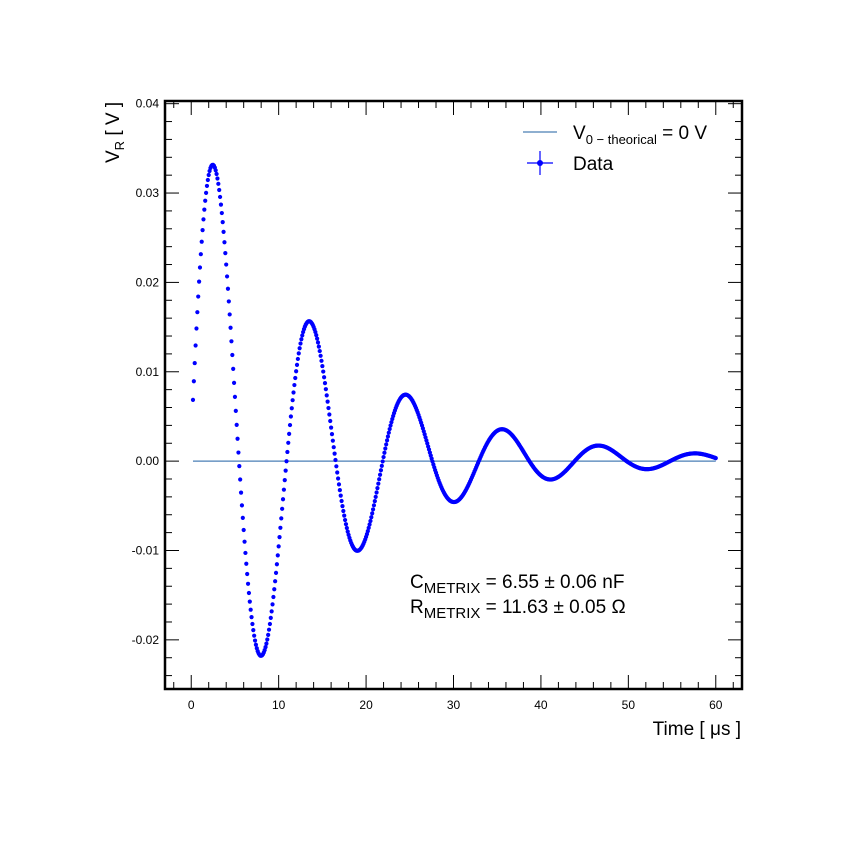 The width and height of the screenshot is (841, 841). Describe the element at coordinates (146, 550) in the screenshot. I see `y-tick-label: -0.01` at that location.